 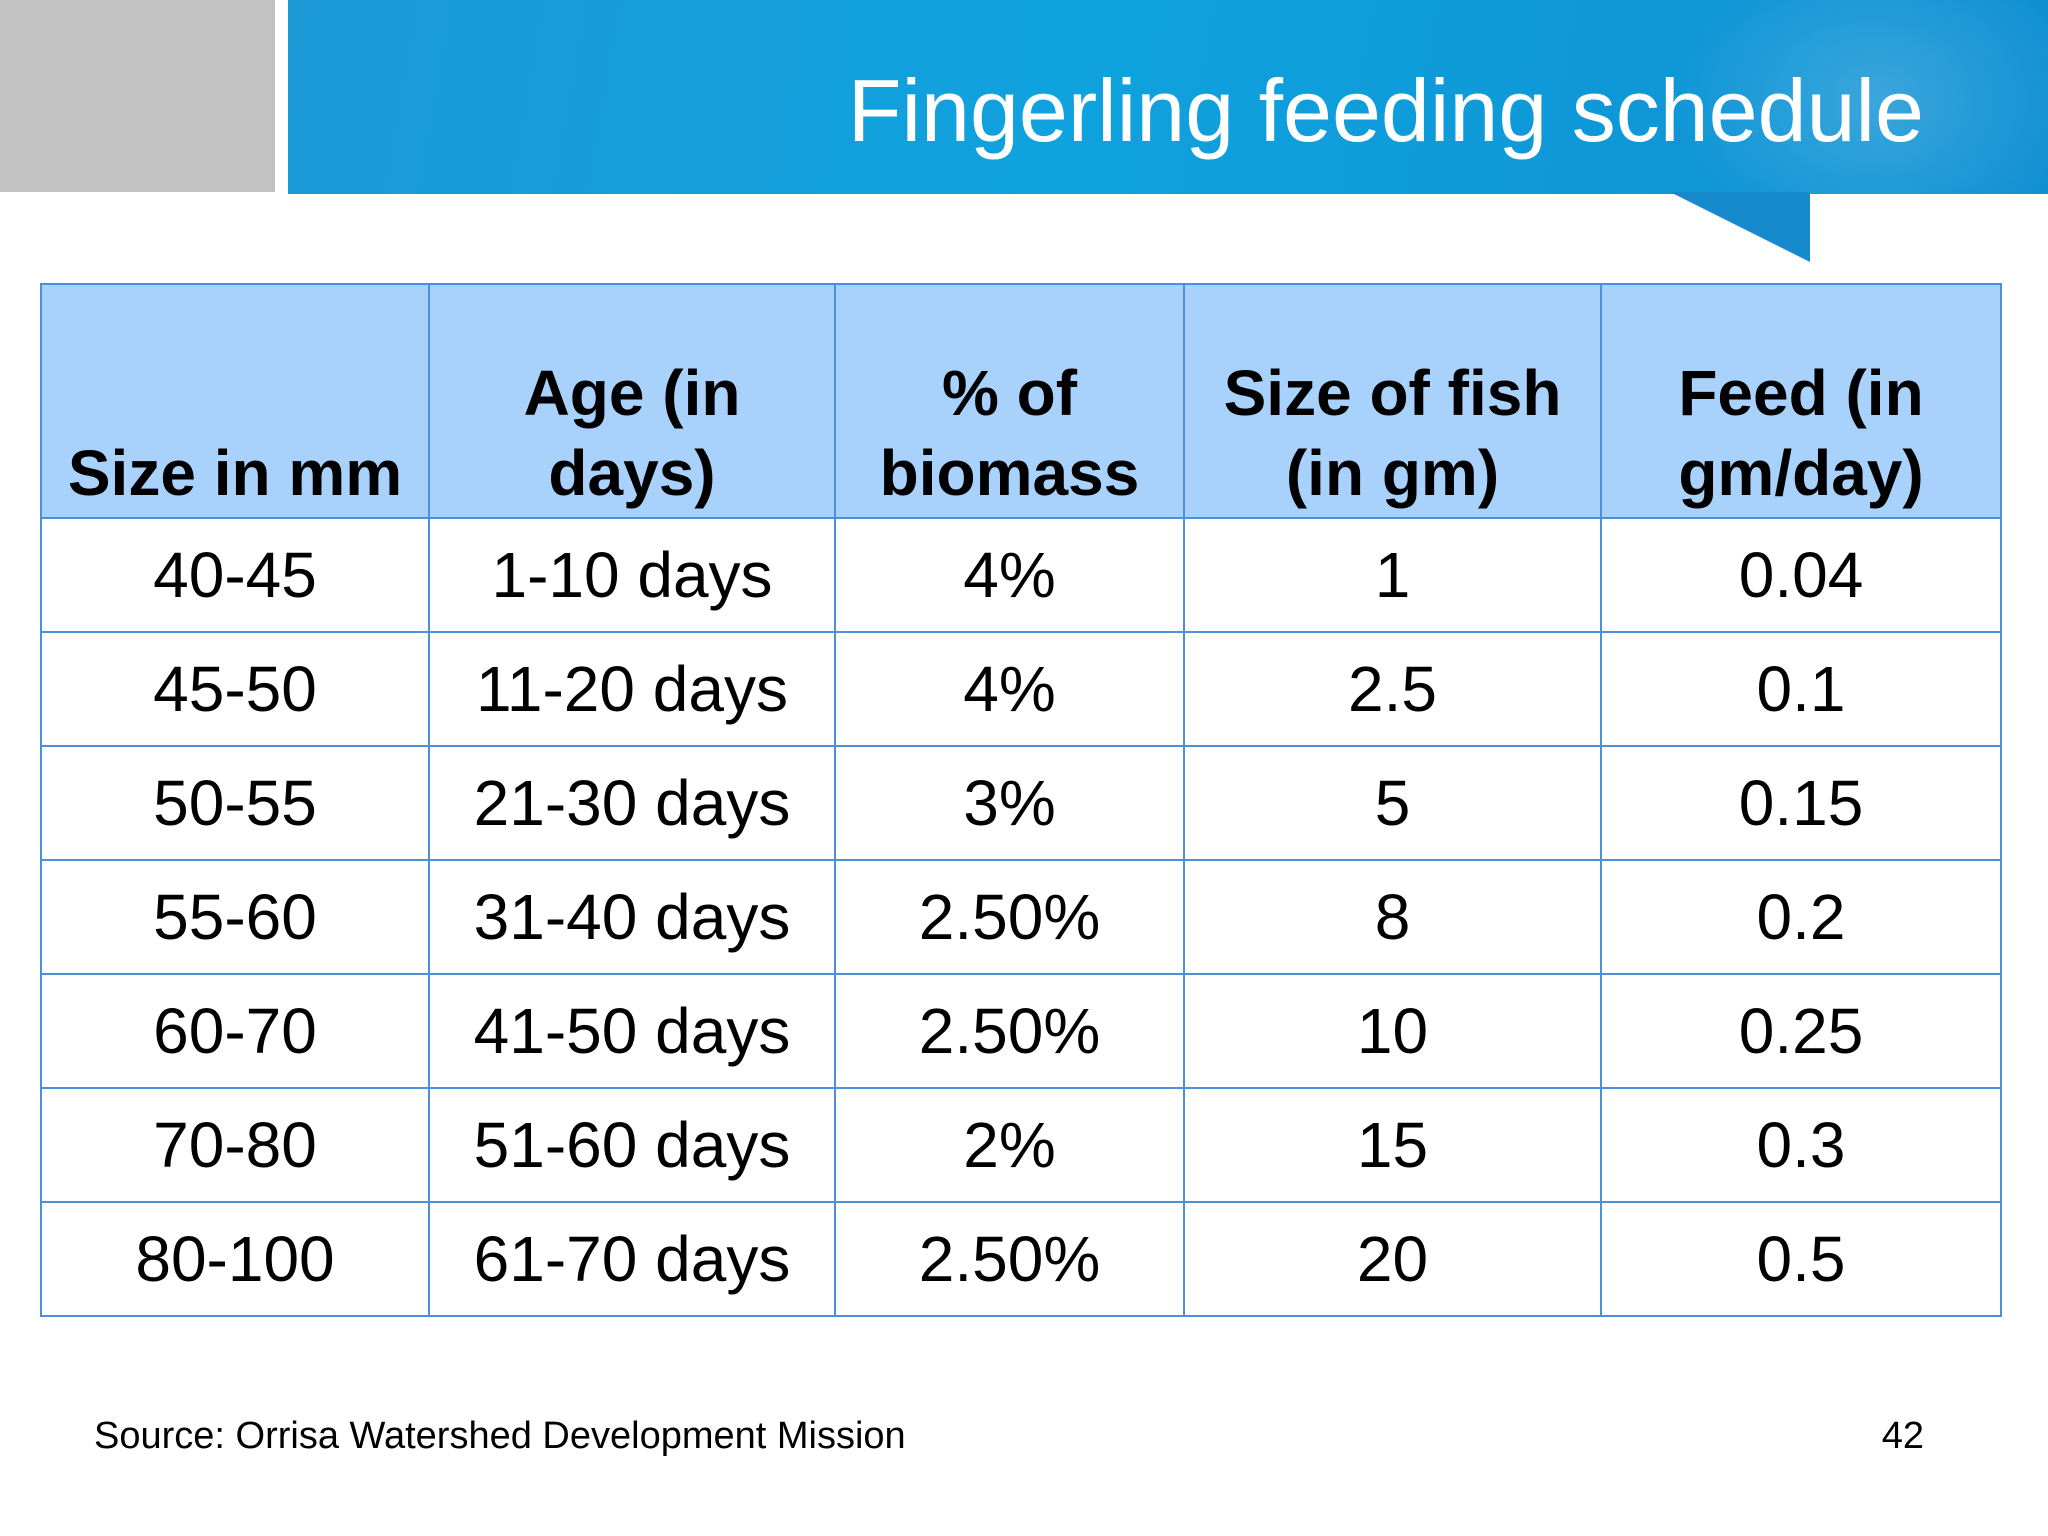 I want to click on table-row: 55-60 31-40 days 2.50% 8 0.2, so click(x=1021, y=917).